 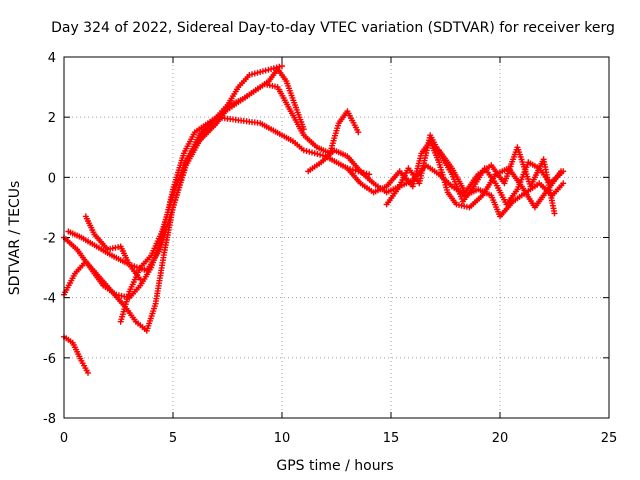 I want to click on y-tick-label: -6, so click(x=49, y=359).